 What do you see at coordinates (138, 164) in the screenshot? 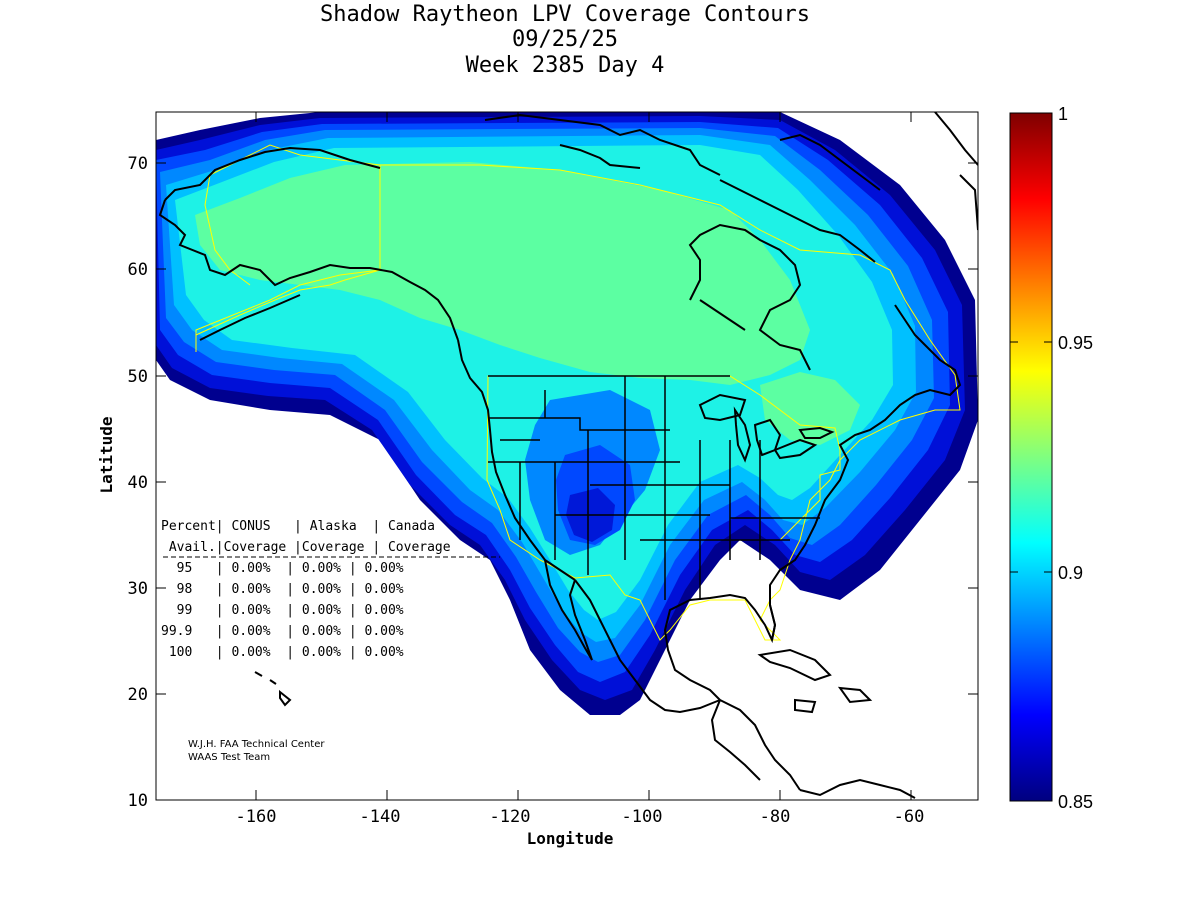
I see `y-tick-label: 70` at bounding box center [138, 164].